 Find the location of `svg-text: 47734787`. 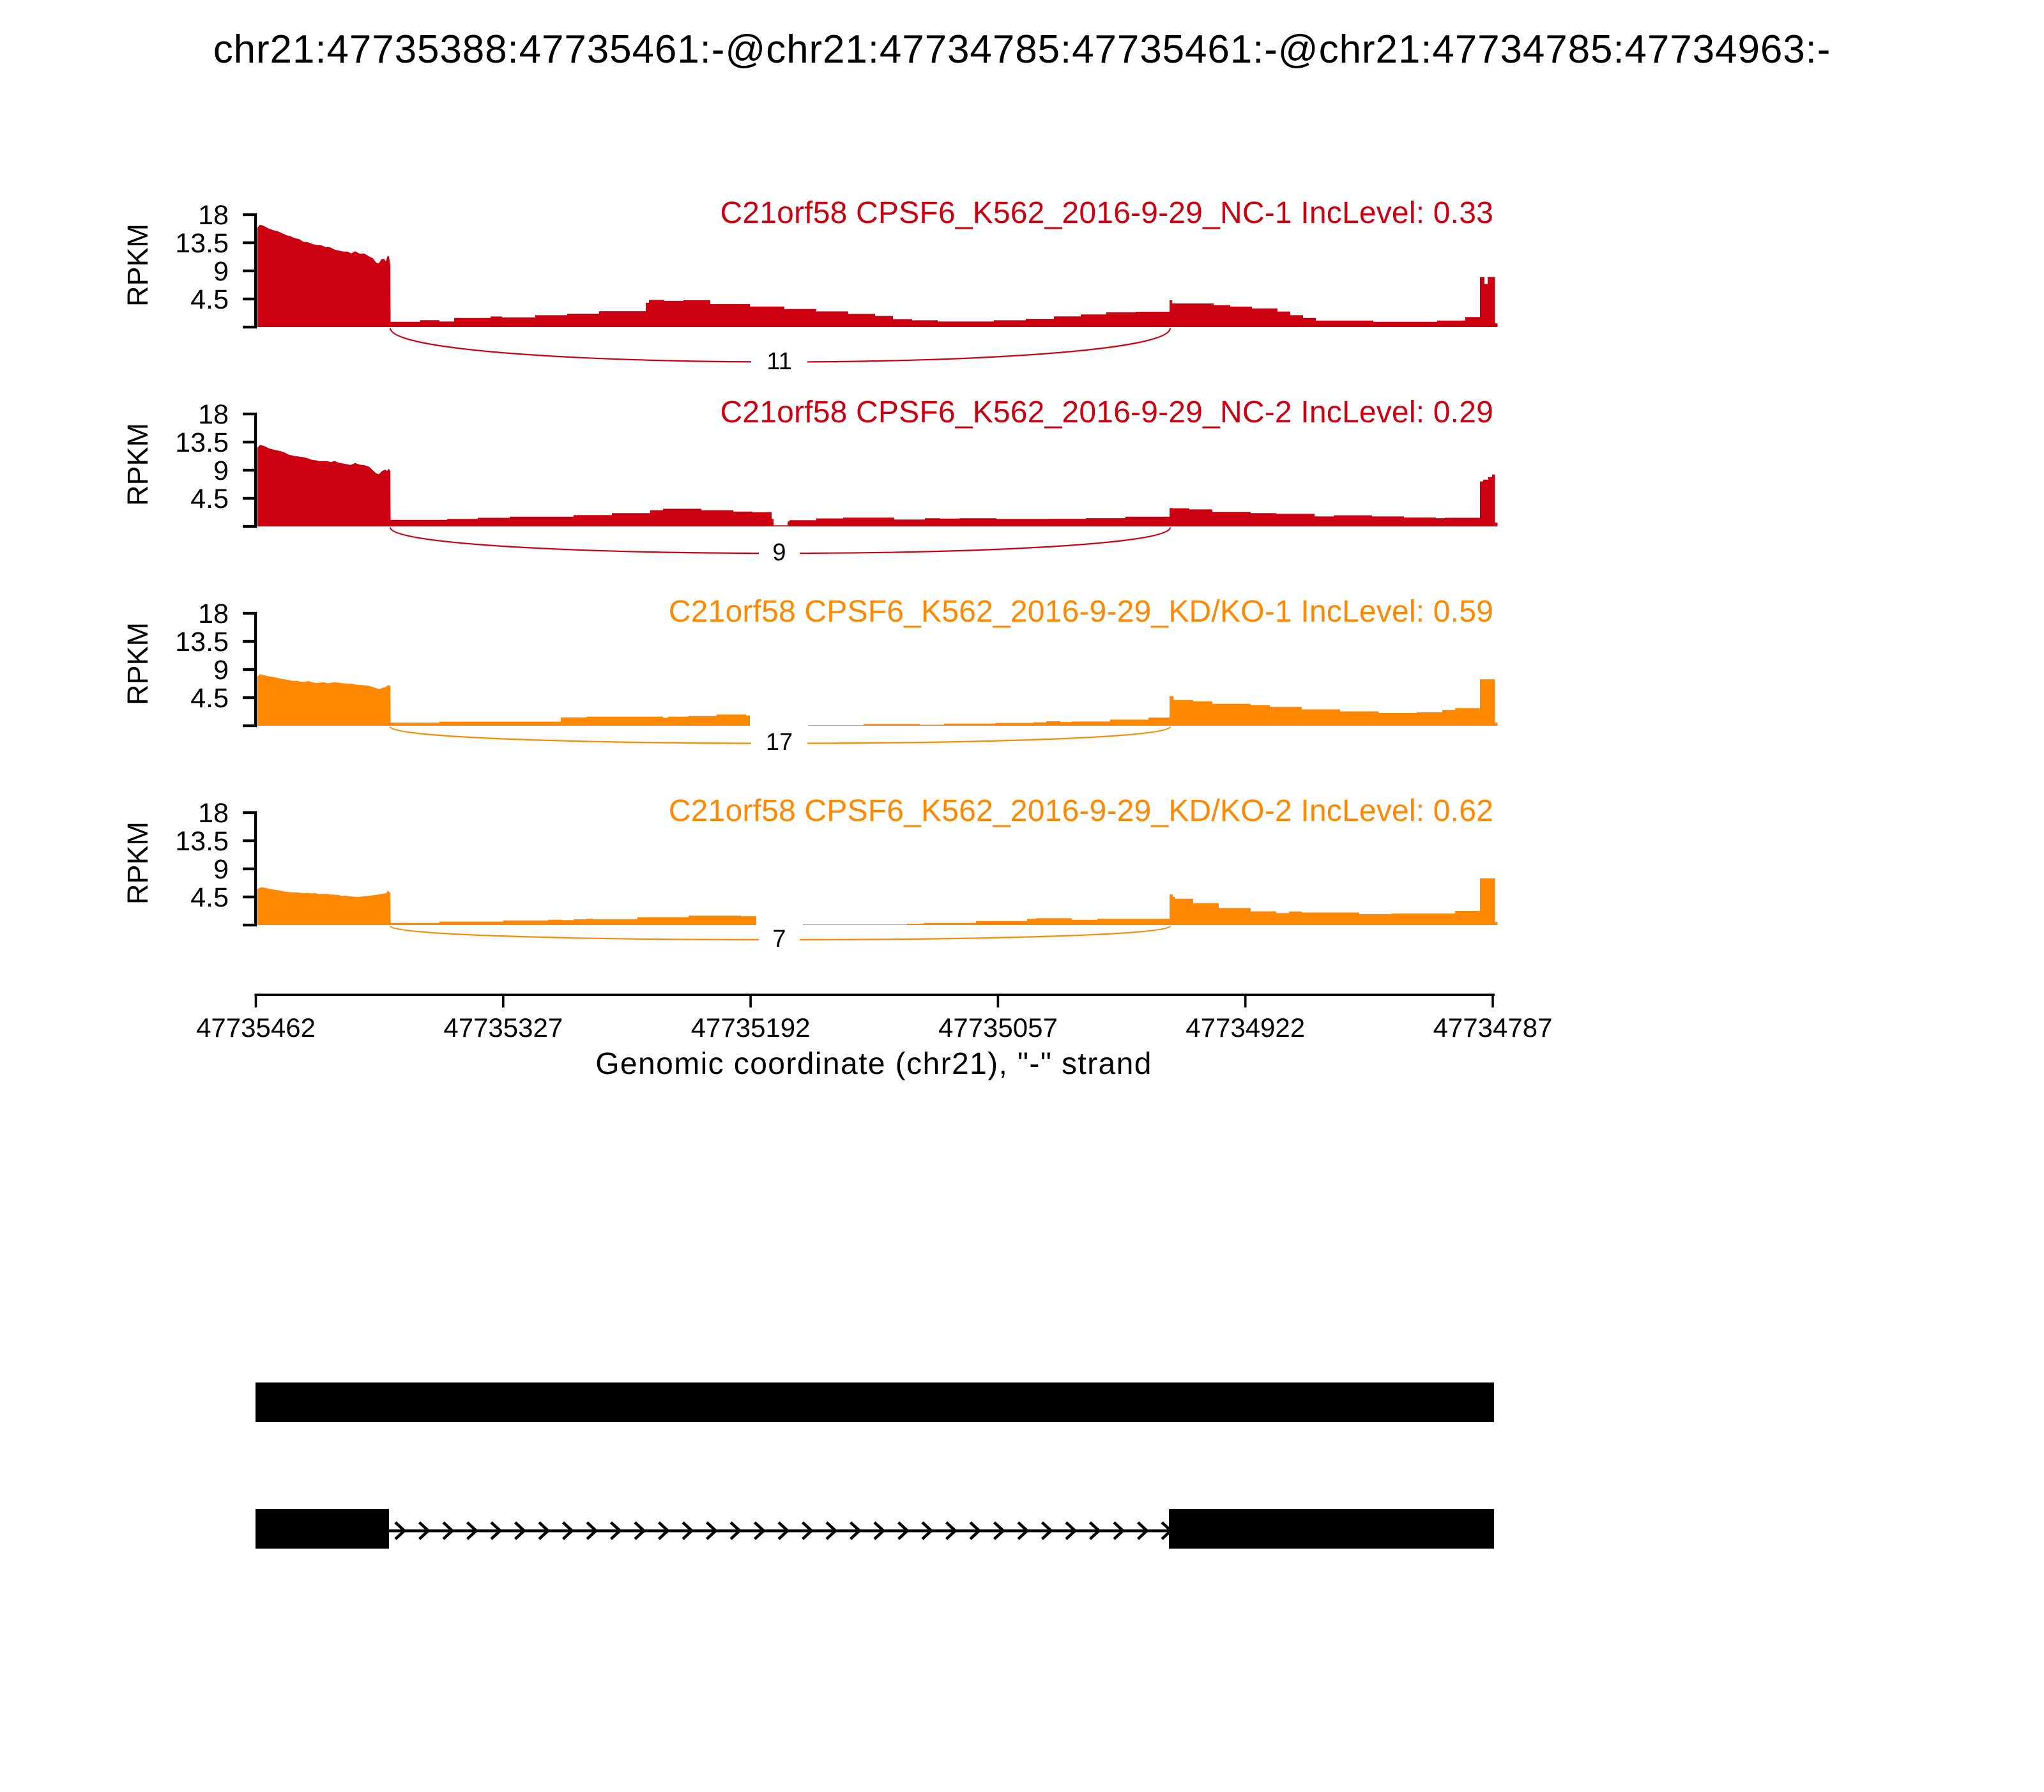

svg-text: 47734787 is located at coordinates (1493, 1028).